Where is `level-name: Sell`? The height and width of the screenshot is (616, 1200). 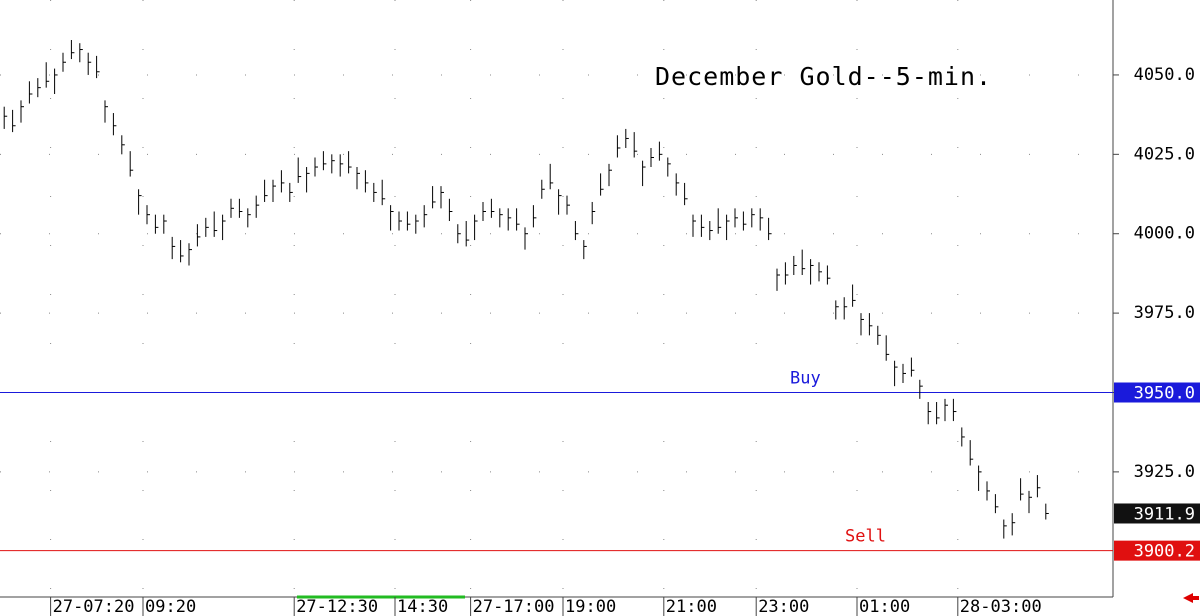
level-name: Sell is located at coordinates (865, 537).